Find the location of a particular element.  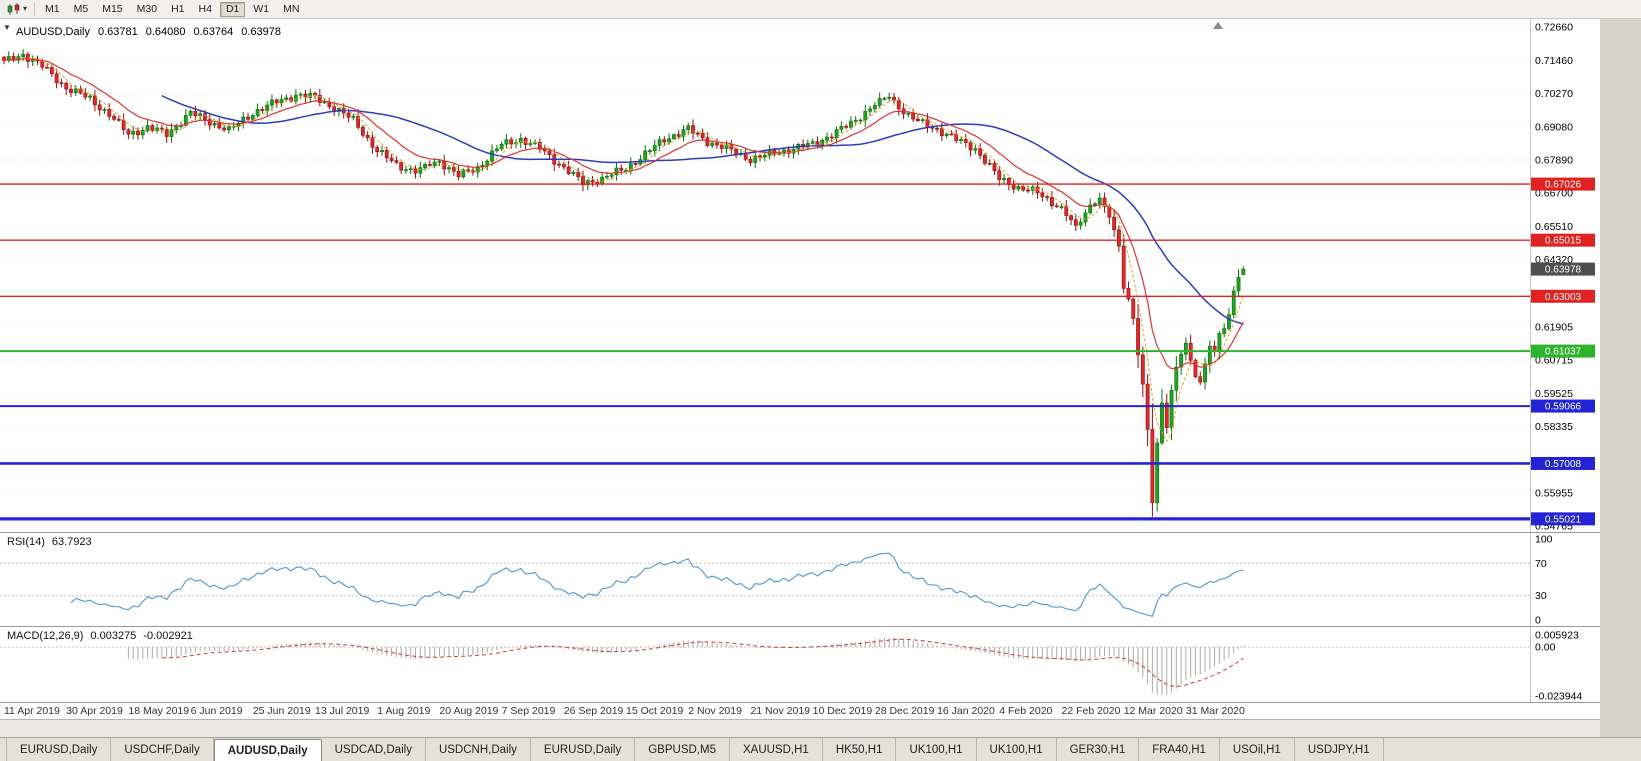

rsi-tick-label: 100 is located at coordinates (1544, 540).